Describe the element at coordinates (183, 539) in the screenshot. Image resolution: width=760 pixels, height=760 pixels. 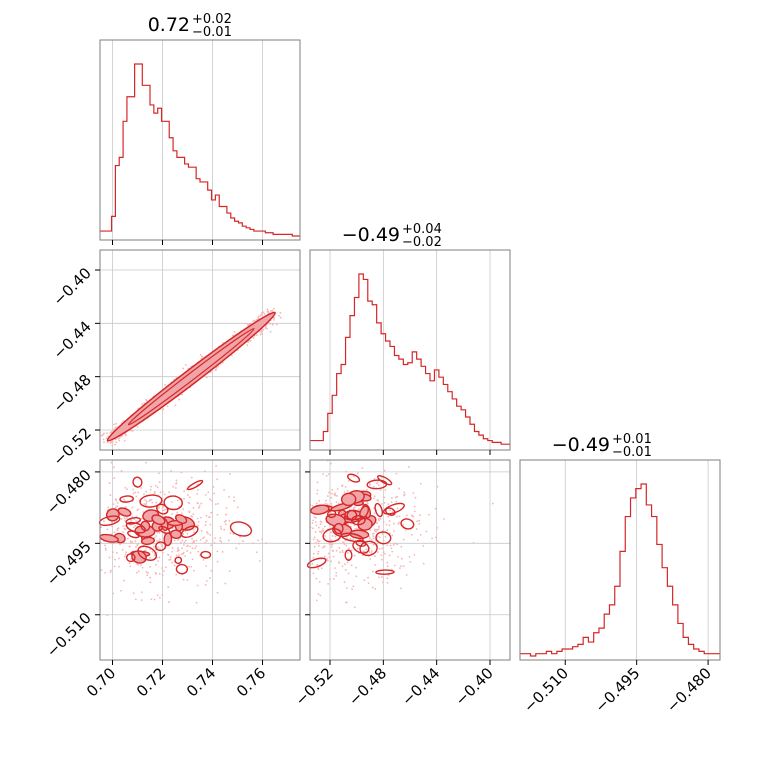
I see `scatter-p0-p2` at that location.